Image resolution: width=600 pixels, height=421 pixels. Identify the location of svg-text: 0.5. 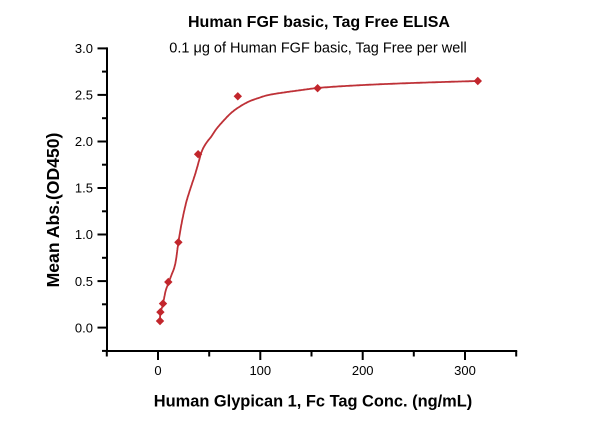
(84, 281).